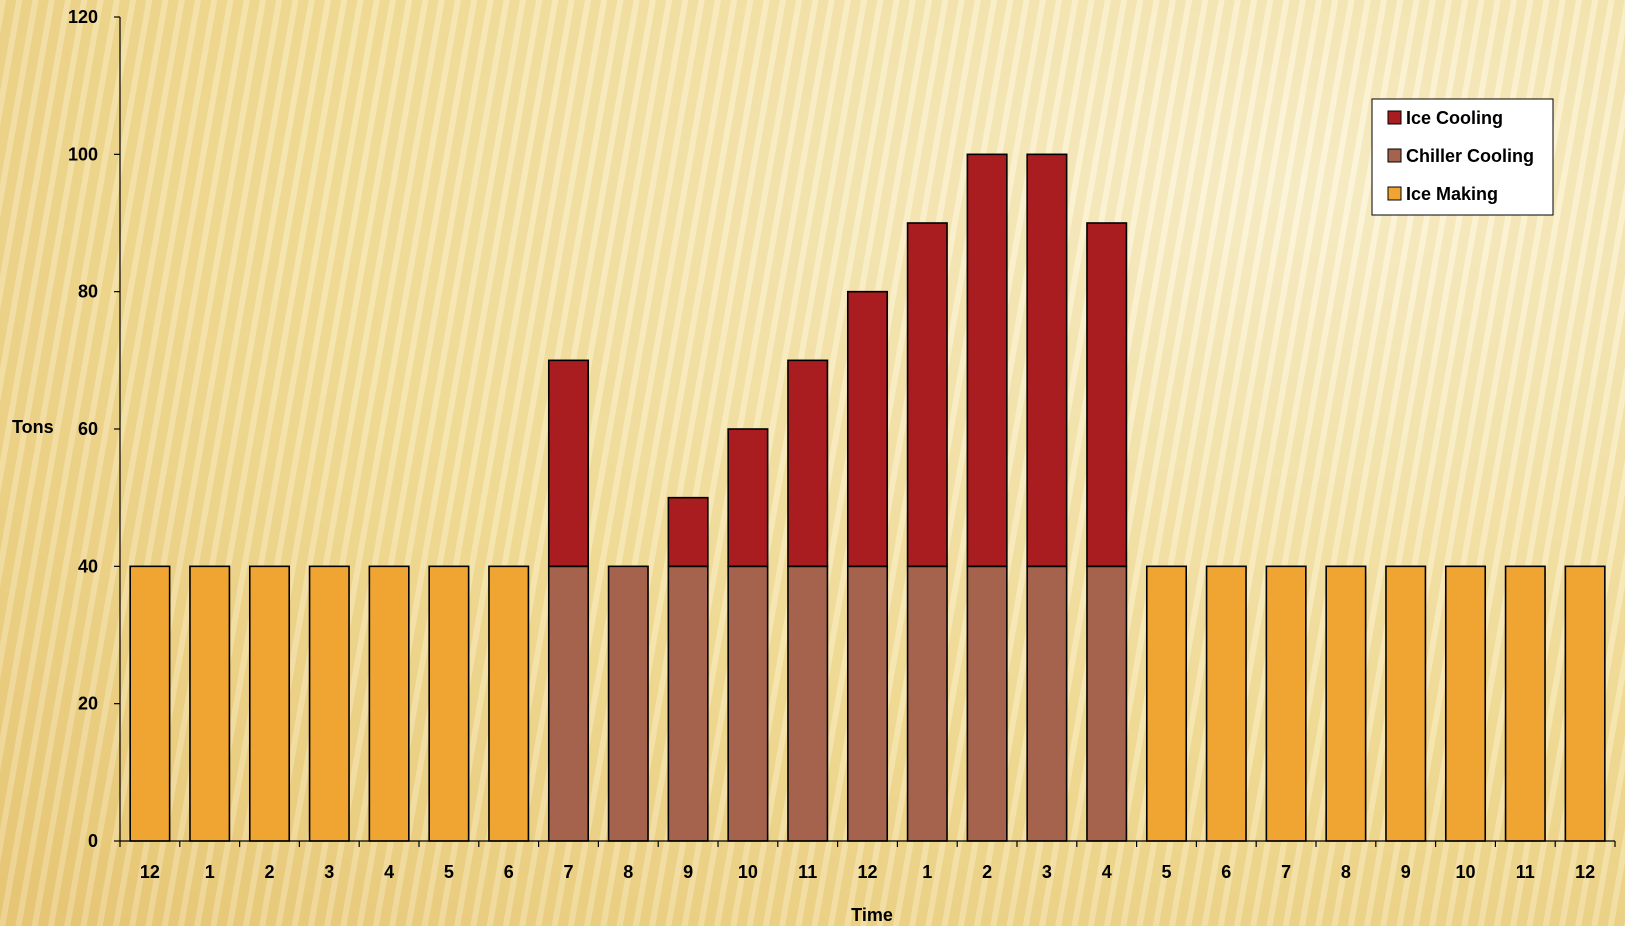 The height and width of the screenshot is (926, 1625). What do you see at coordinates (88, 566) in the screenshot?
I see `y-tick-label: 40` at bounding box center [88, 566].